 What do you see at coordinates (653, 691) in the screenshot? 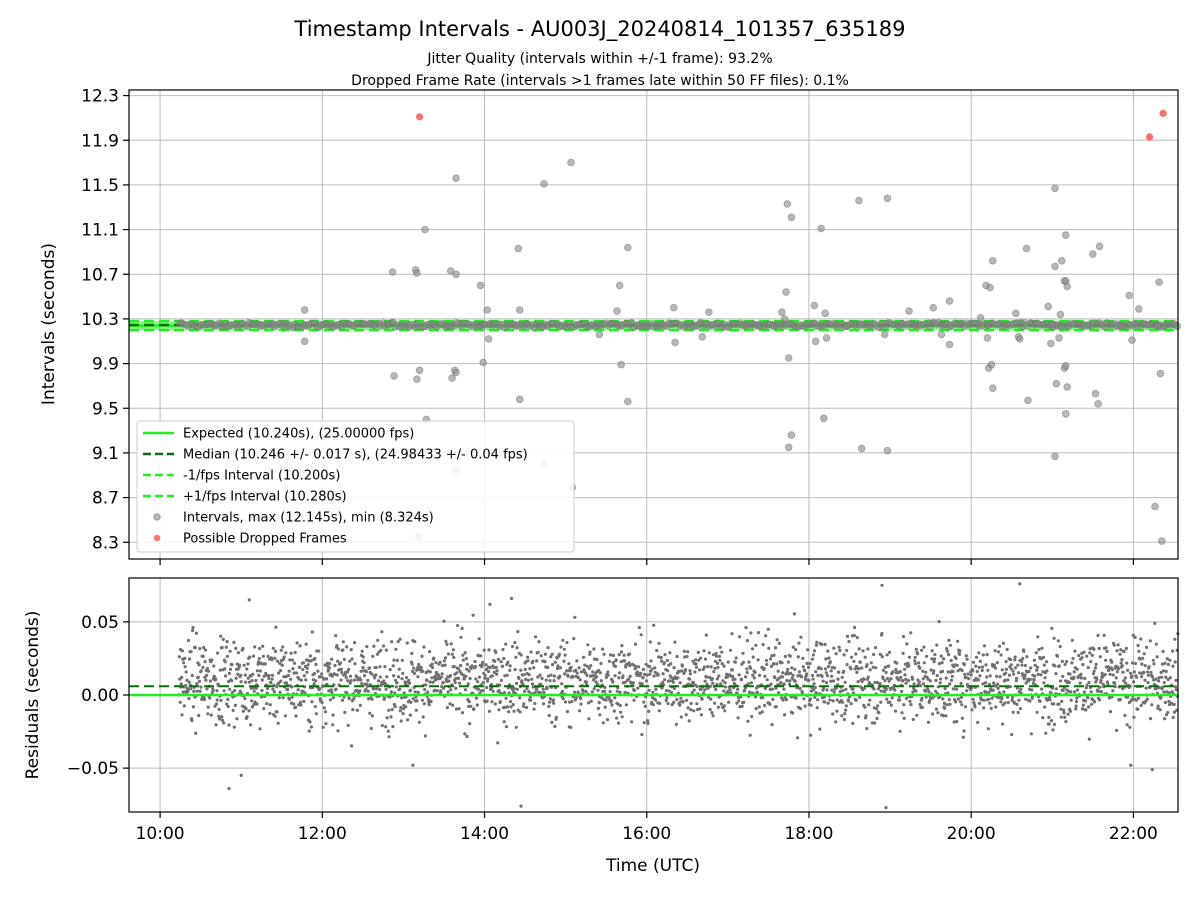
I see `residuals-reference-lines` at bounding box center [653, 691].